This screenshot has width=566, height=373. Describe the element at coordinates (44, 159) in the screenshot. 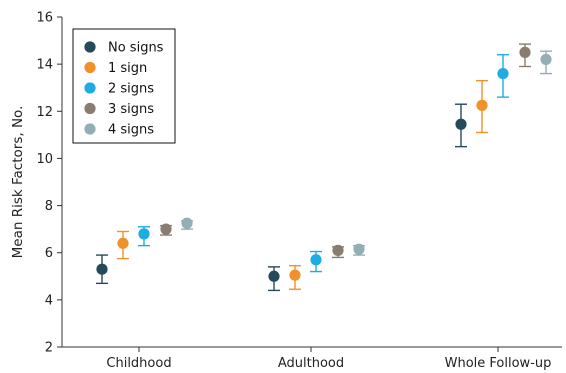

I see `y-tick-label: 10` at that location.